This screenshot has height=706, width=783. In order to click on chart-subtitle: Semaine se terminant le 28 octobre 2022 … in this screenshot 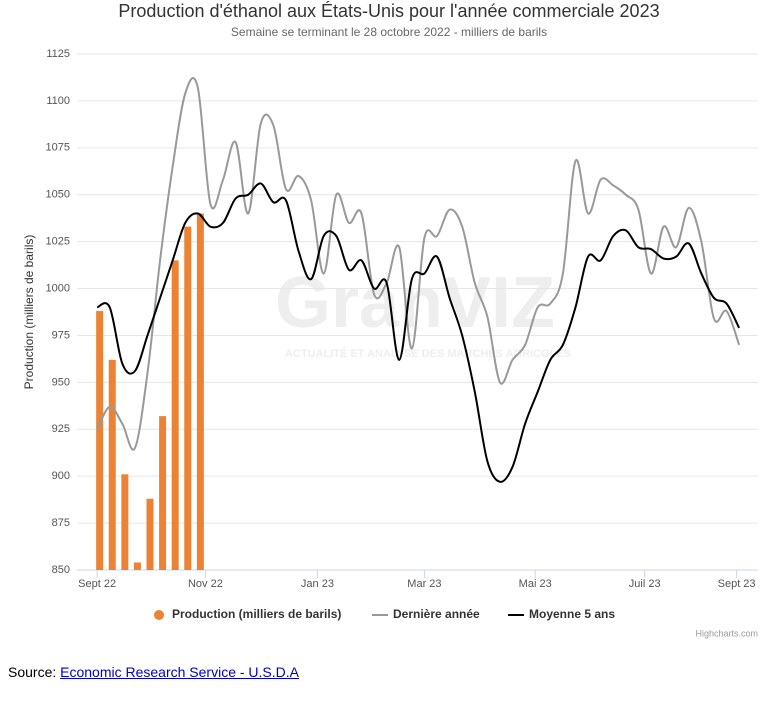, I will do `click(389, 32)`.